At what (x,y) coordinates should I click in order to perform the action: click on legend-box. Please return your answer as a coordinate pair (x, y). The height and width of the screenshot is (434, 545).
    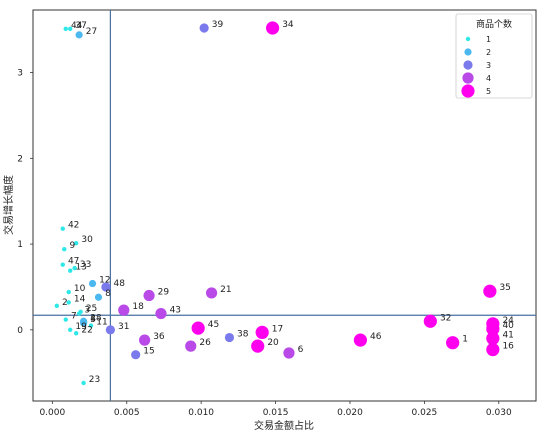
    Looking at the image, I should click on (494, 56).